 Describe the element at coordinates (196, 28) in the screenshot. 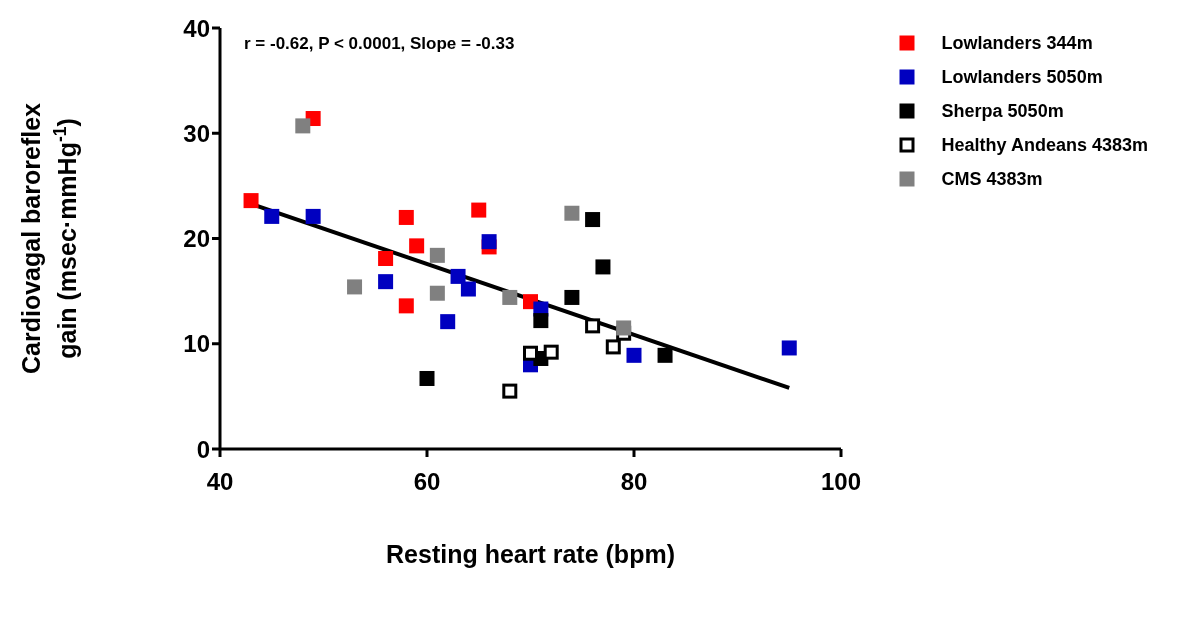

I see `y-tick-label: 40` at that location.